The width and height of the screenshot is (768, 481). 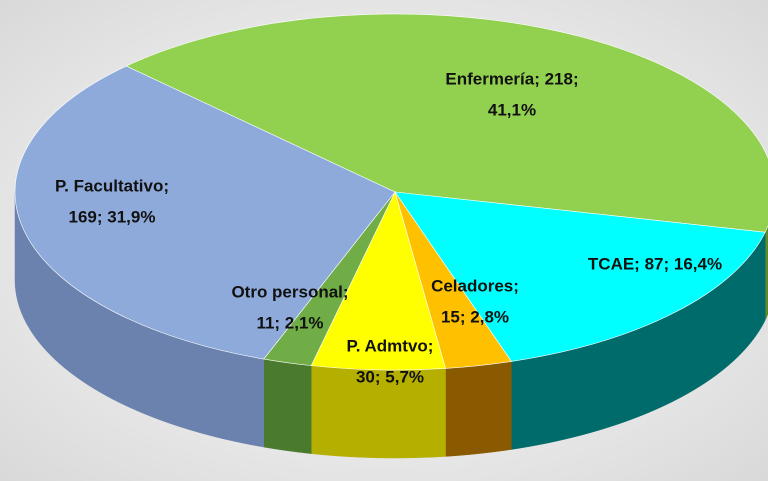 What do you see at coordinates (112, 216) in the screenshot?
I see `data-label: 169; 31,9%` at bounding box center [112, 216].